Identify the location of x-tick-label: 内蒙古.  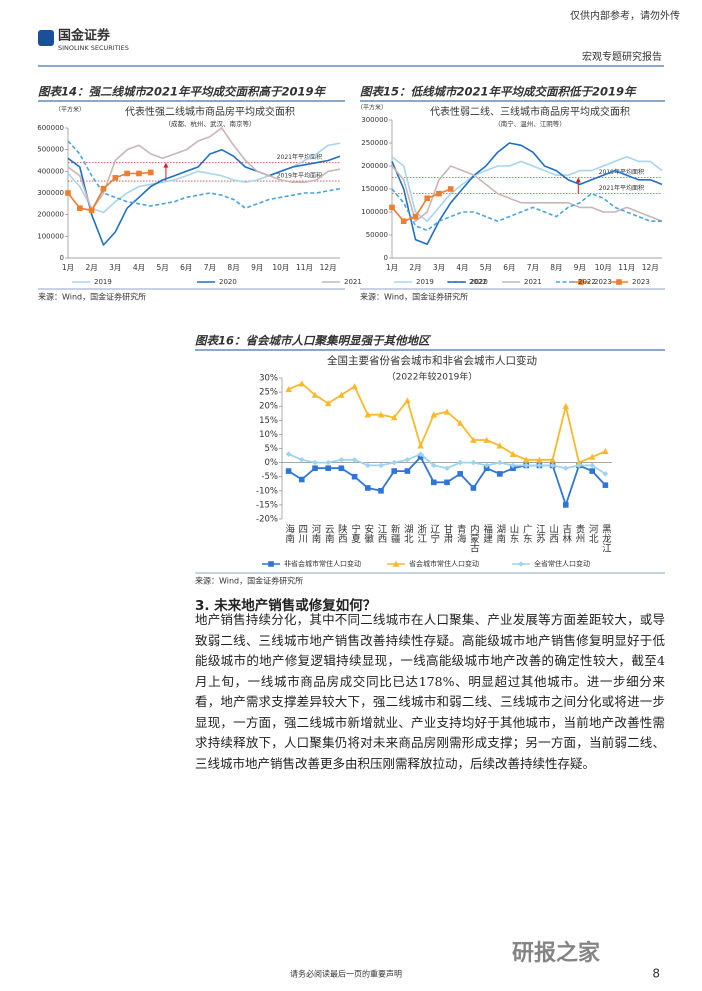
(474, 538).